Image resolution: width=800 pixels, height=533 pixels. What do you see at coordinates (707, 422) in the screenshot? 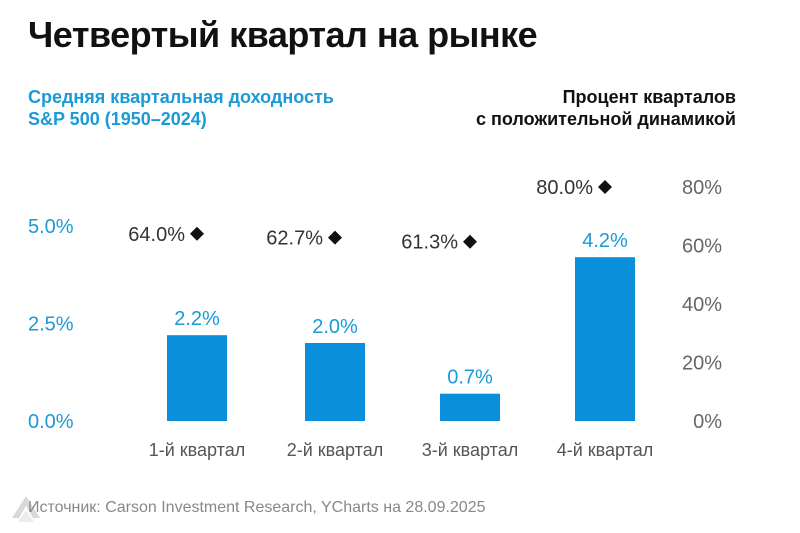
I see `right-axis-tick-label: 0%` at bounding box center [707, 422].